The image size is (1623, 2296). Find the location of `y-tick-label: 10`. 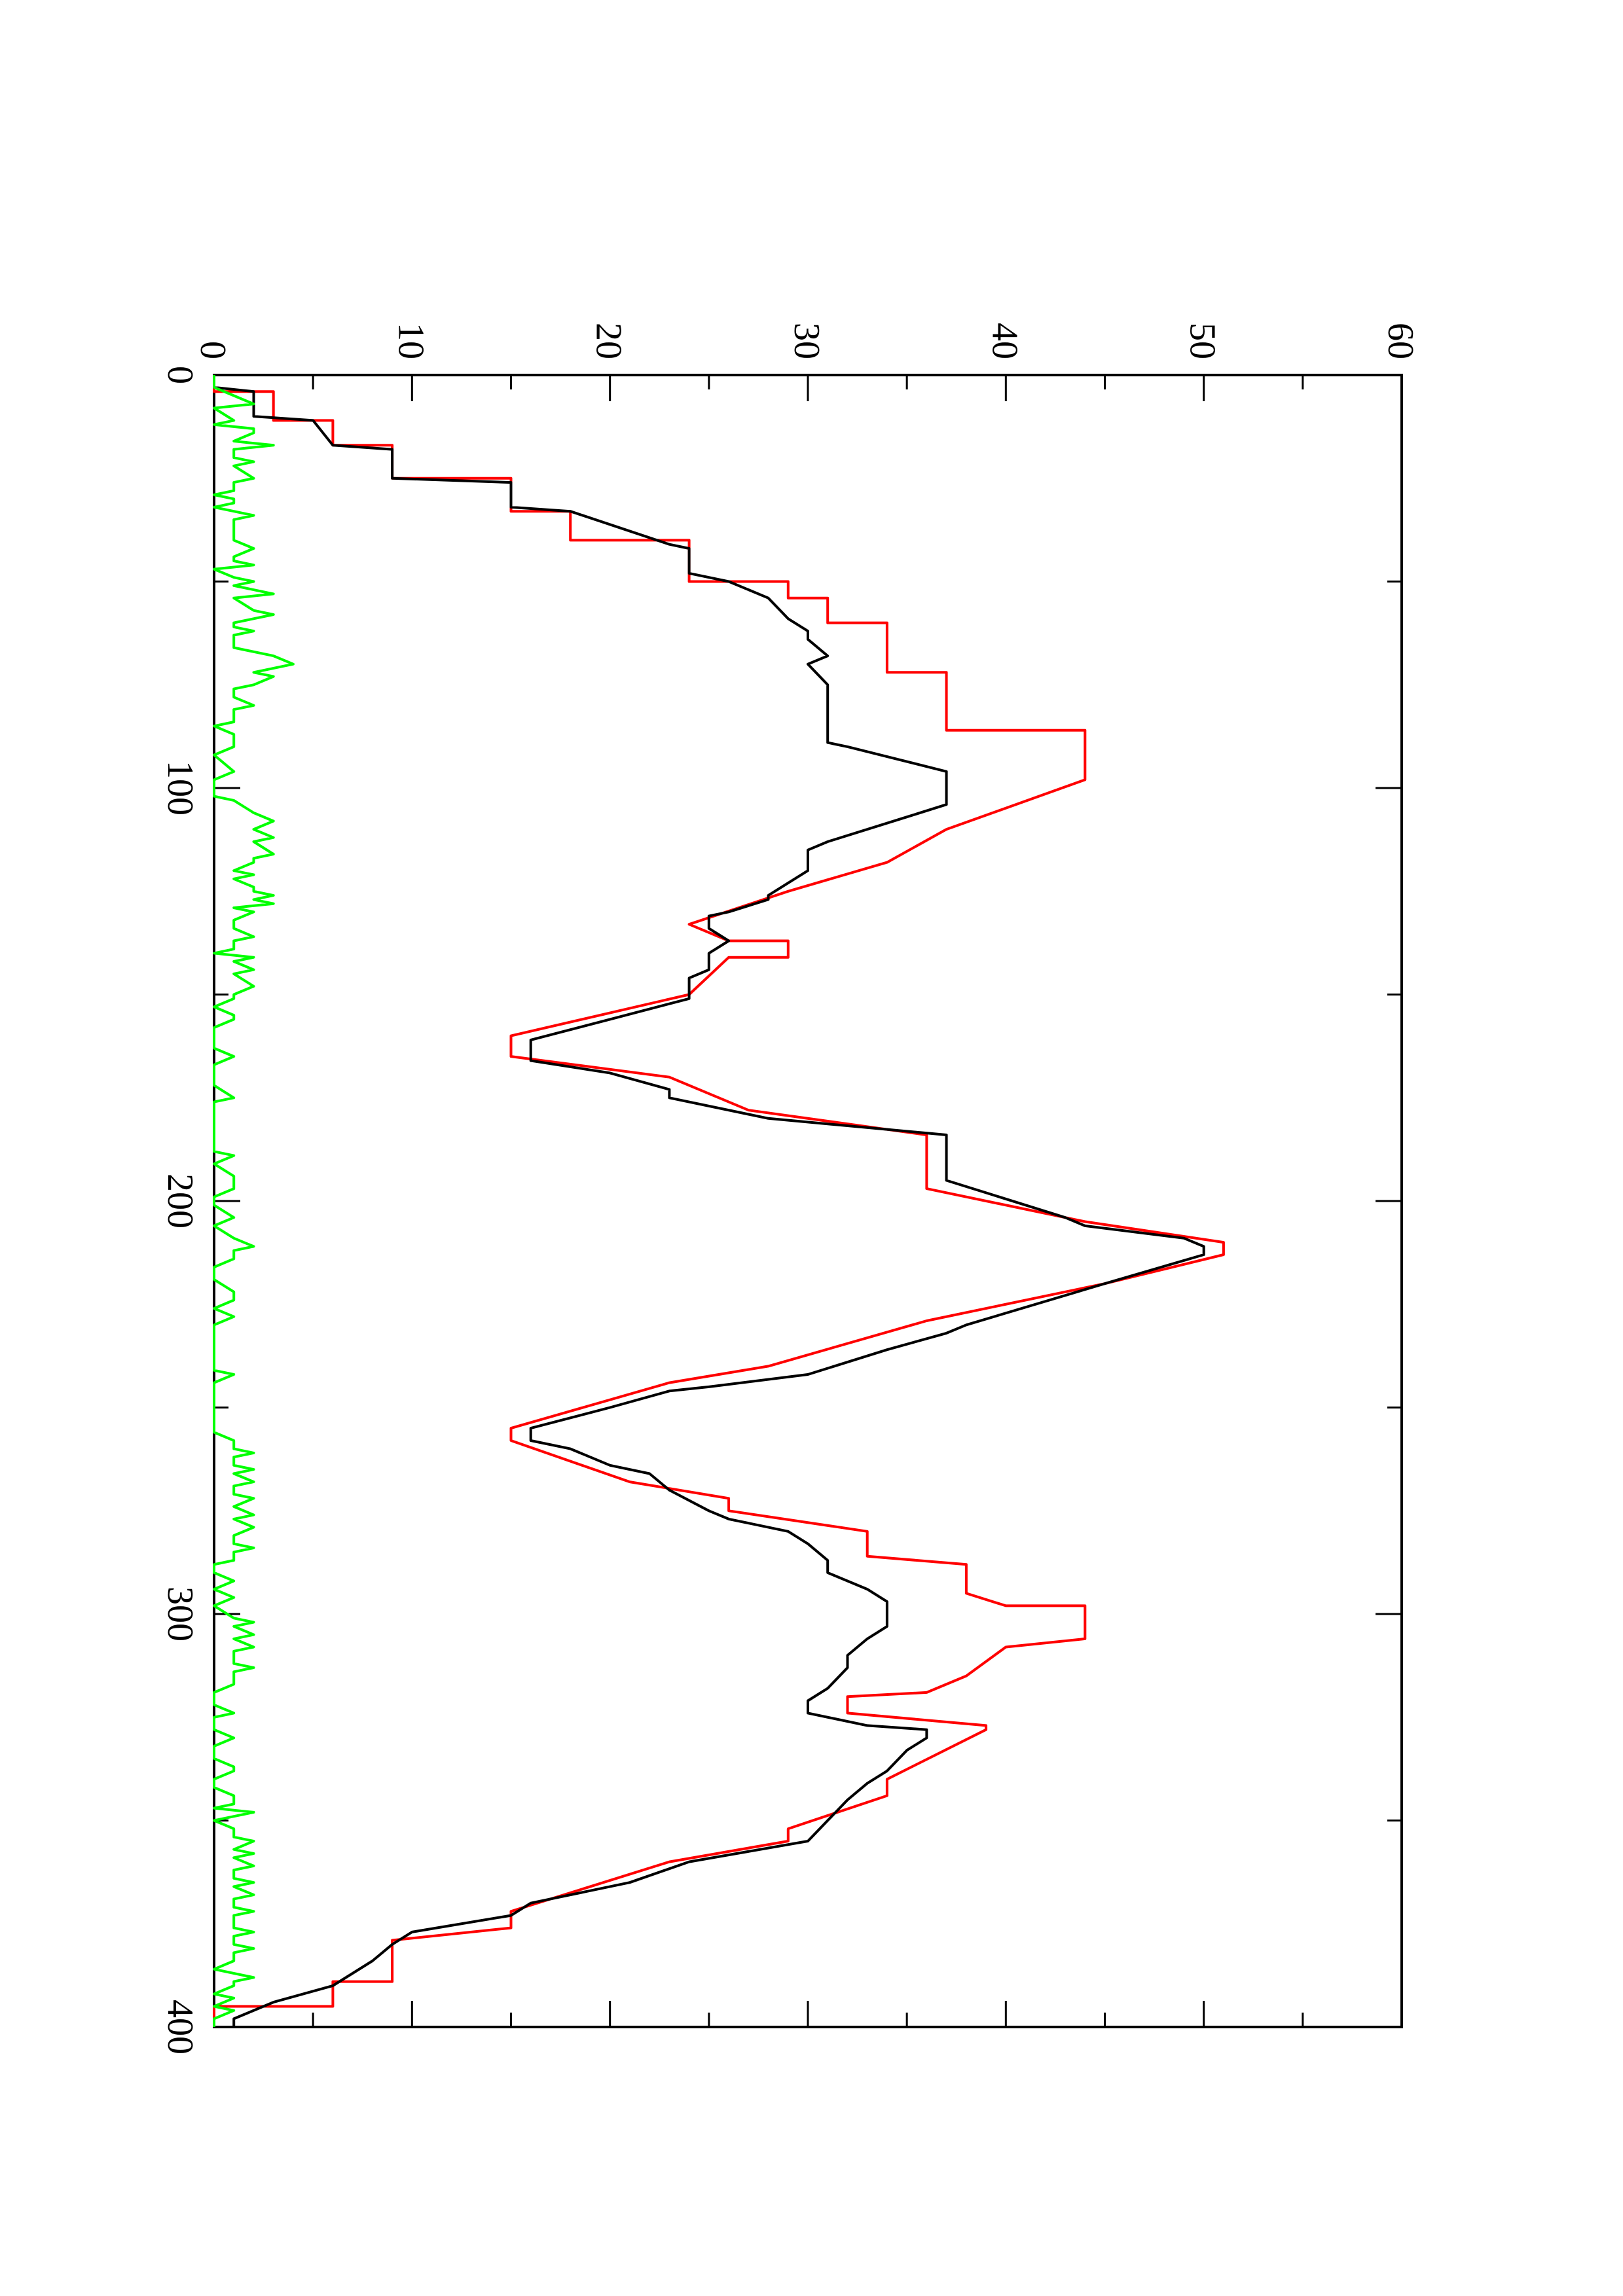

y-tick-label: 10 is located at coordinates (410, 341).